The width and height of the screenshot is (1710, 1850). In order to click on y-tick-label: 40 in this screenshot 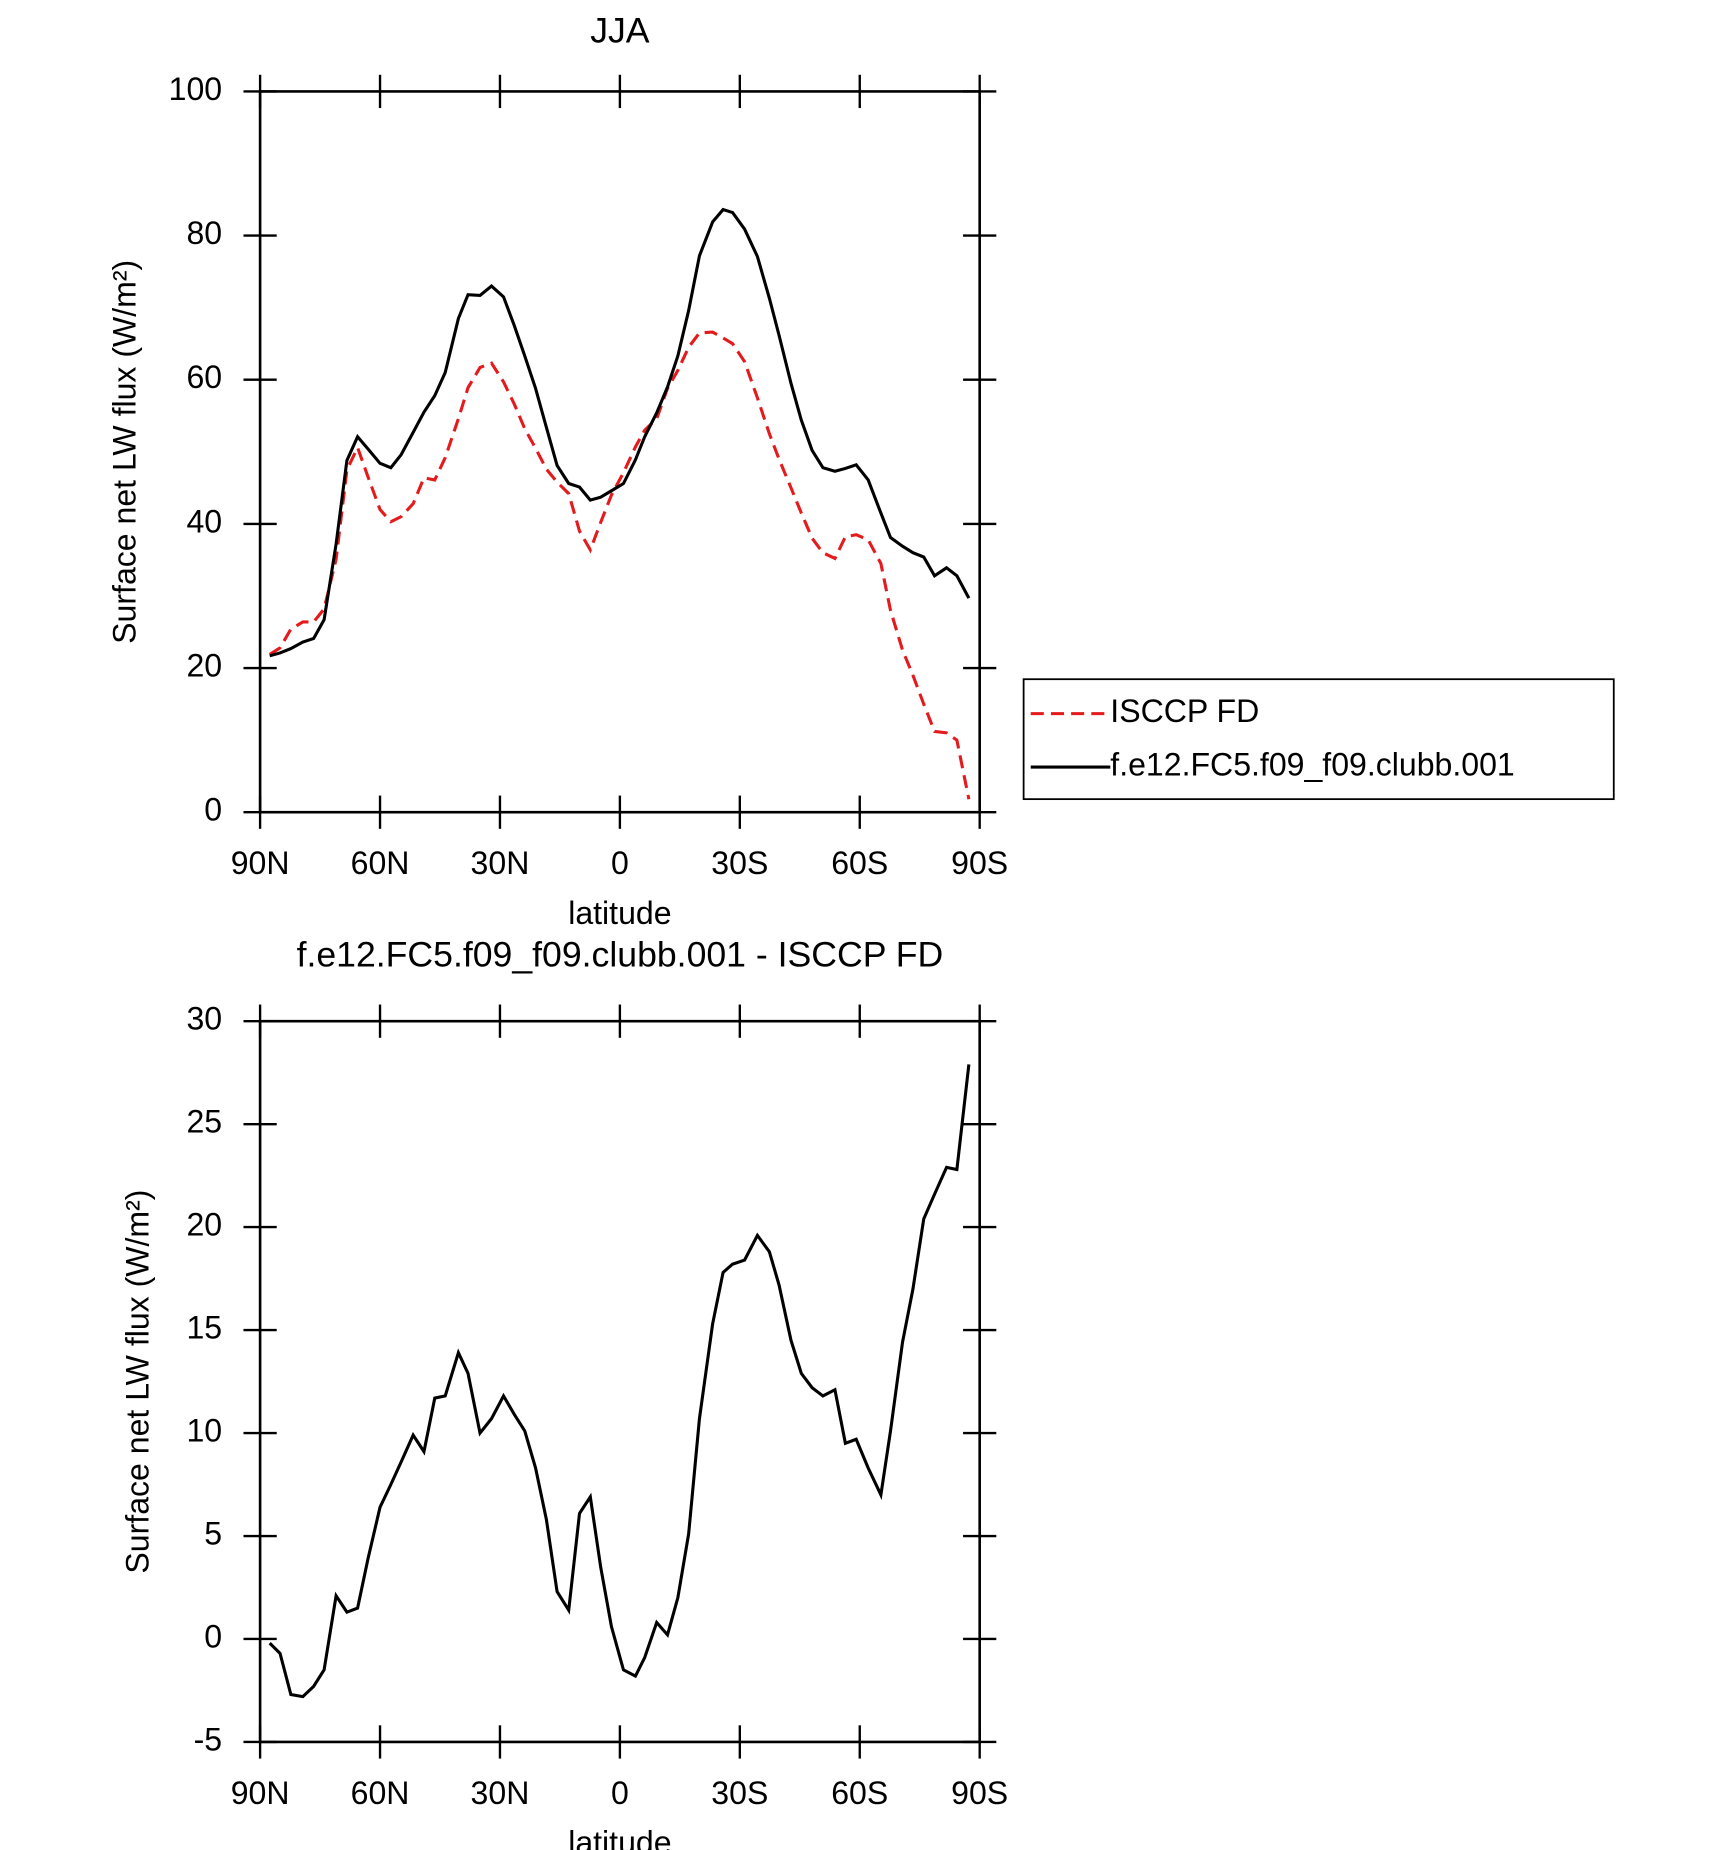, I will do `click(204, 521)`.